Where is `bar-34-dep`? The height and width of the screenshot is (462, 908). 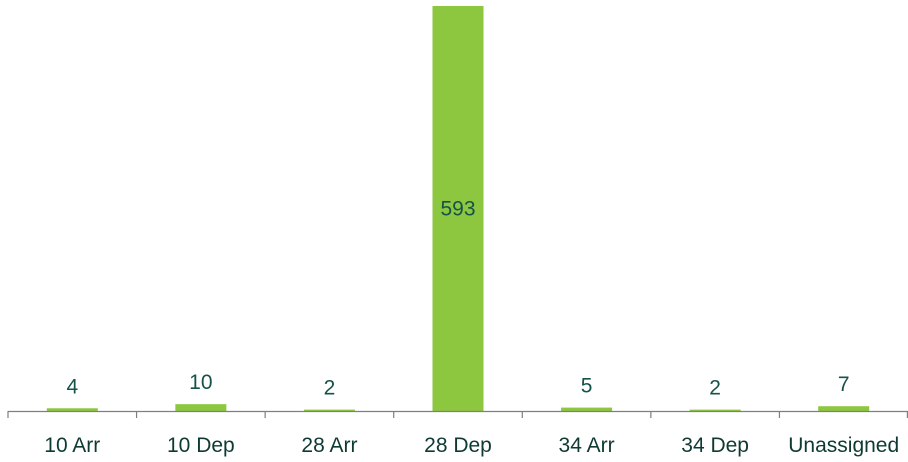 bar-34-dep is located at coordinates (715, 410).